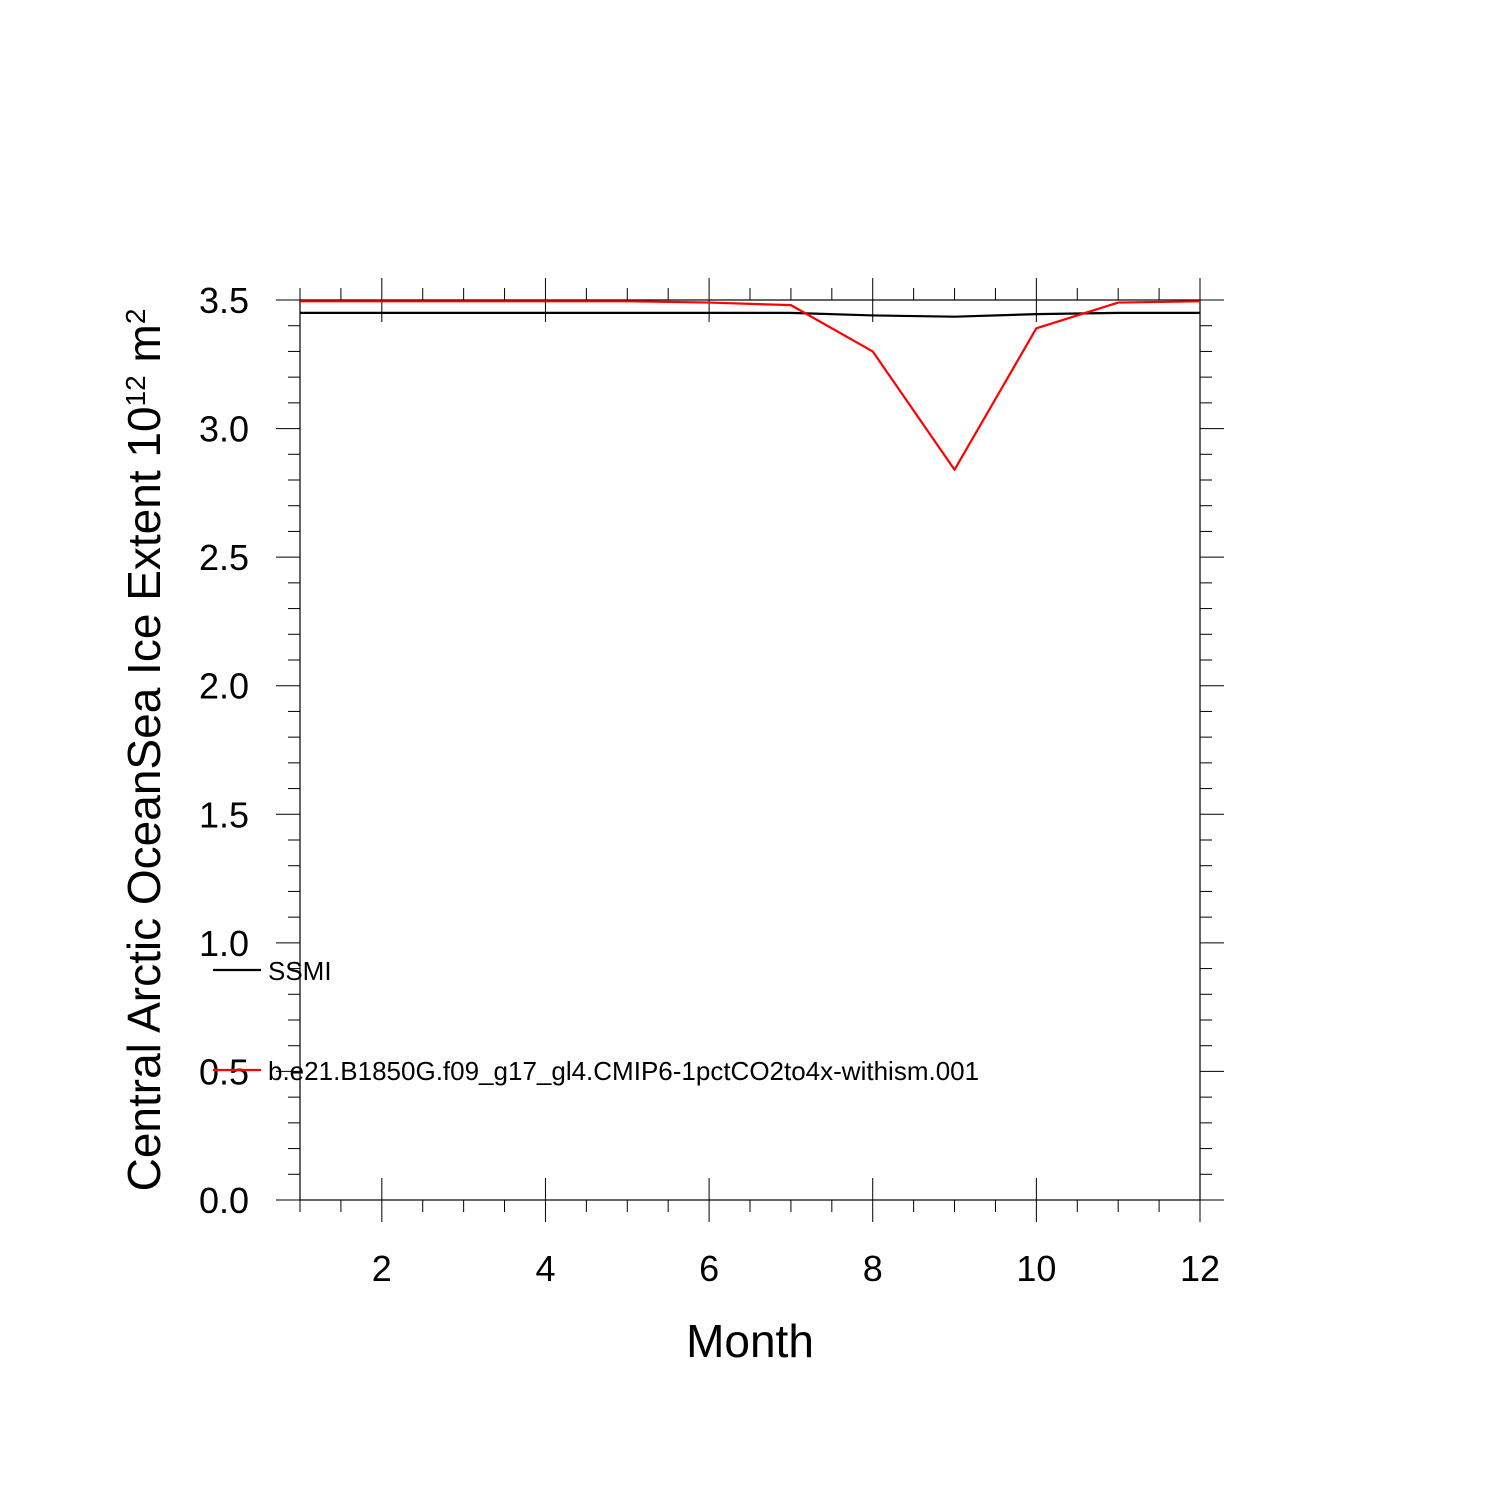  What do you see at coordinates (382, 1268) in the screenshot?
I see `x-tick-label: 2` at bounding box center [382, 1268].